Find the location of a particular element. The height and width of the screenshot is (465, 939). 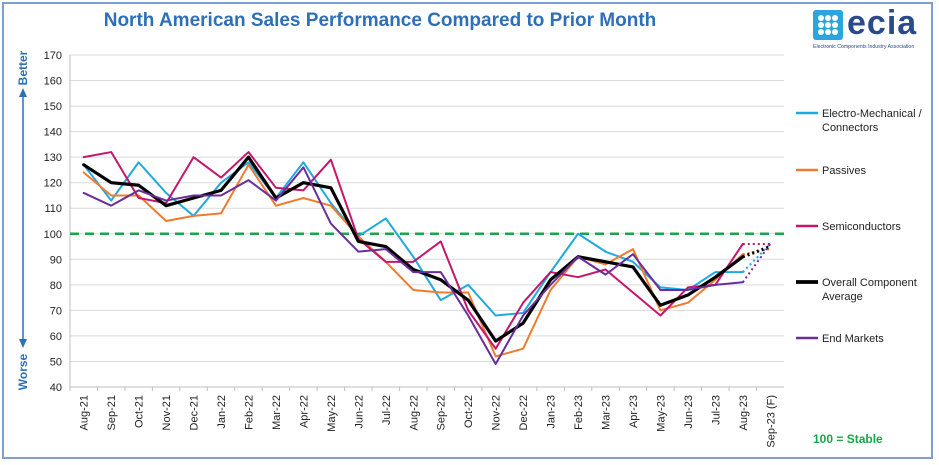

x-tick-label: Oct-22 is located at coordinates (469, 411).